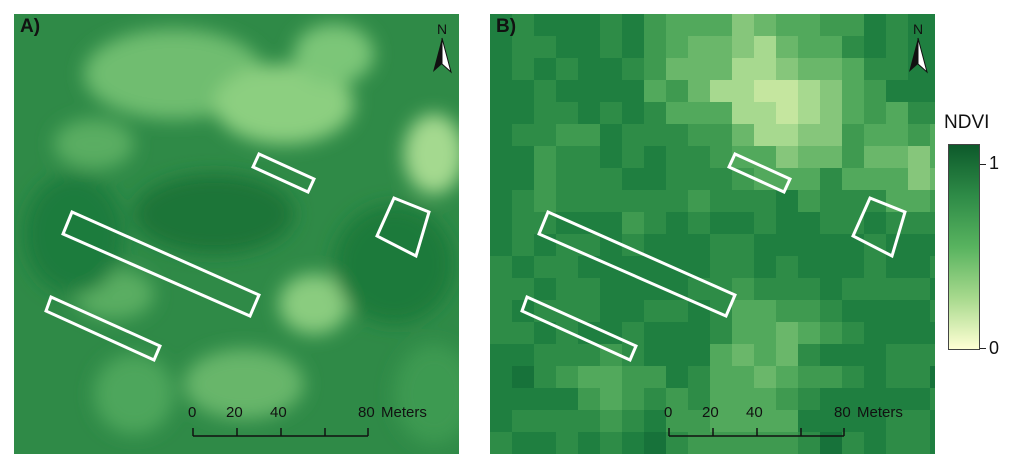  I want to click on north-arrow-b: N, so click(918, 52).